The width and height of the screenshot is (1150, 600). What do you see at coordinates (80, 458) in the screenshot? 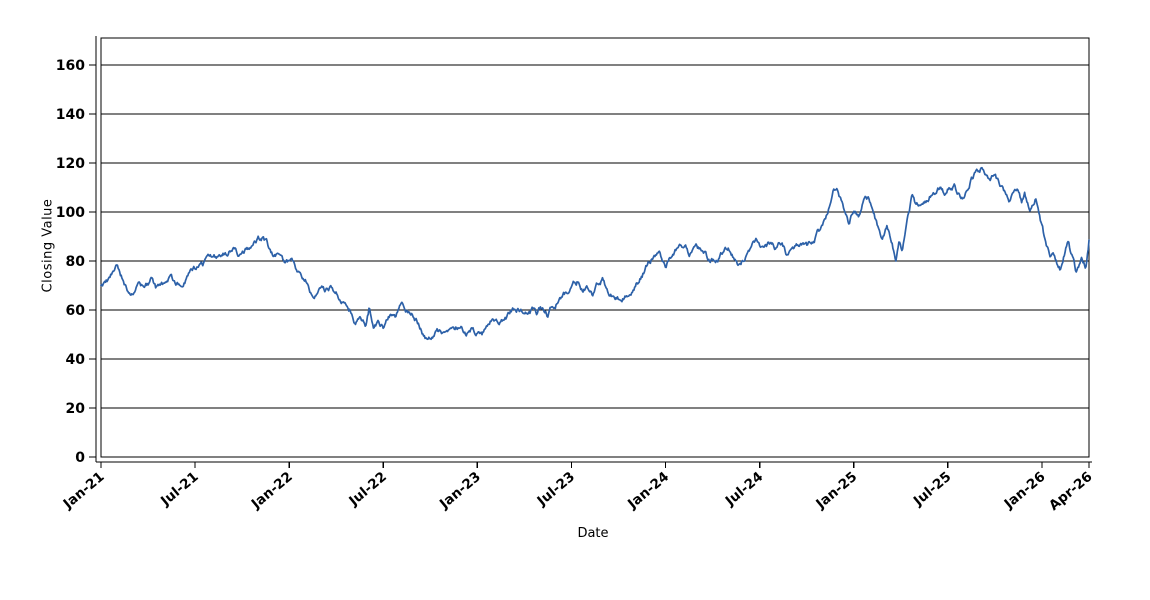
I see `y-tick-label: 0` at bounding box center [80, 458].